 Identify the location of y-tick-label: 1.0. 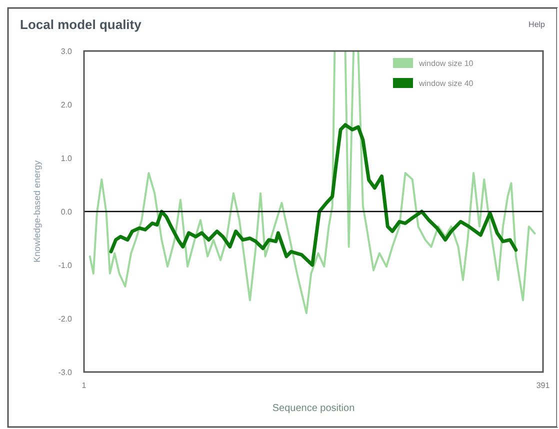
(66, 158).